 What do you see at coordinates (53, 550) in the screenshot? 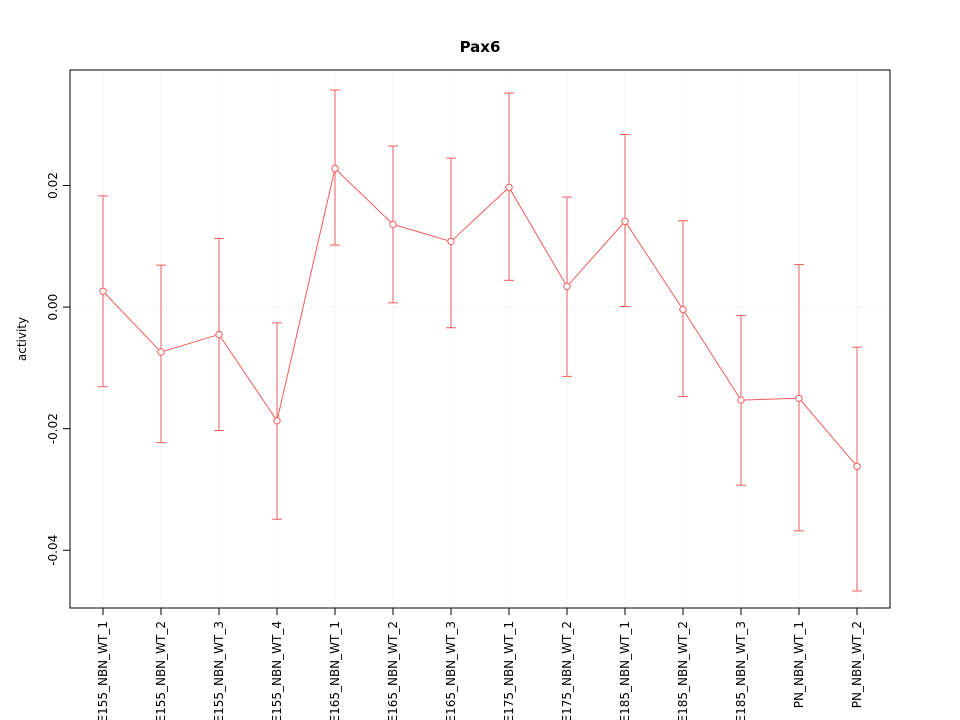
I see `y-tick-label: -0.04` at bounding box center [53, 550].